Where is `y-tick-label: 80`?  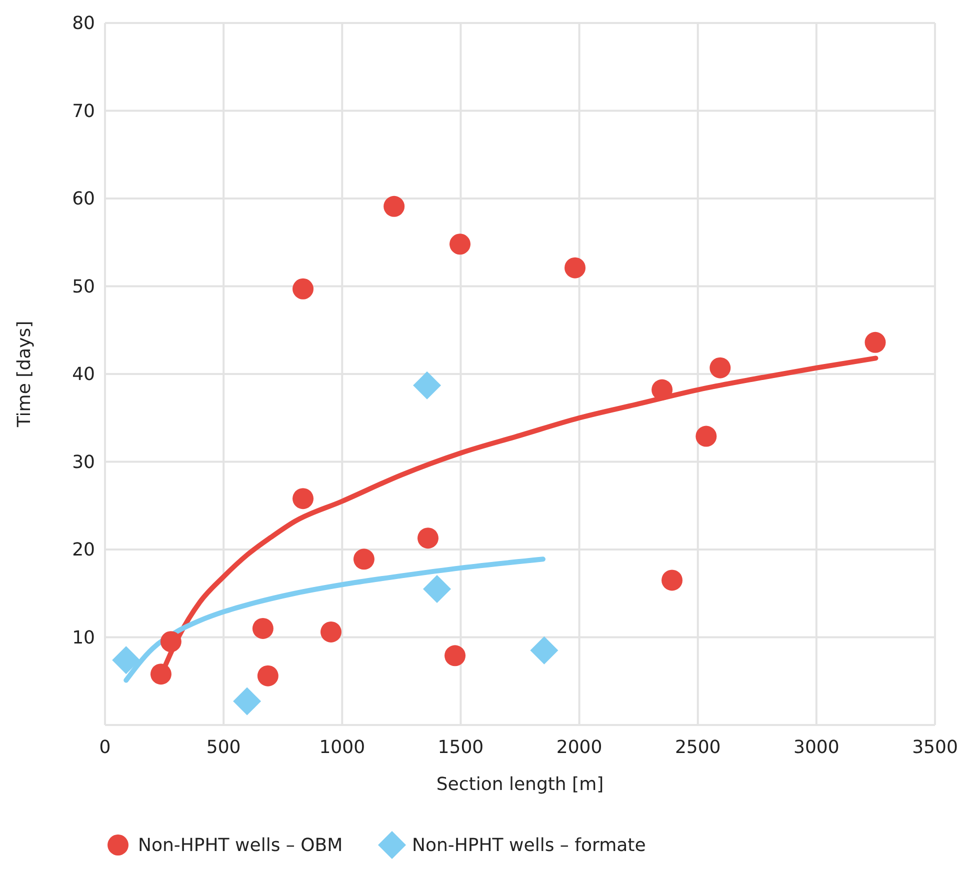 y-tick-label: 80 is located at coordinates (83, 23).